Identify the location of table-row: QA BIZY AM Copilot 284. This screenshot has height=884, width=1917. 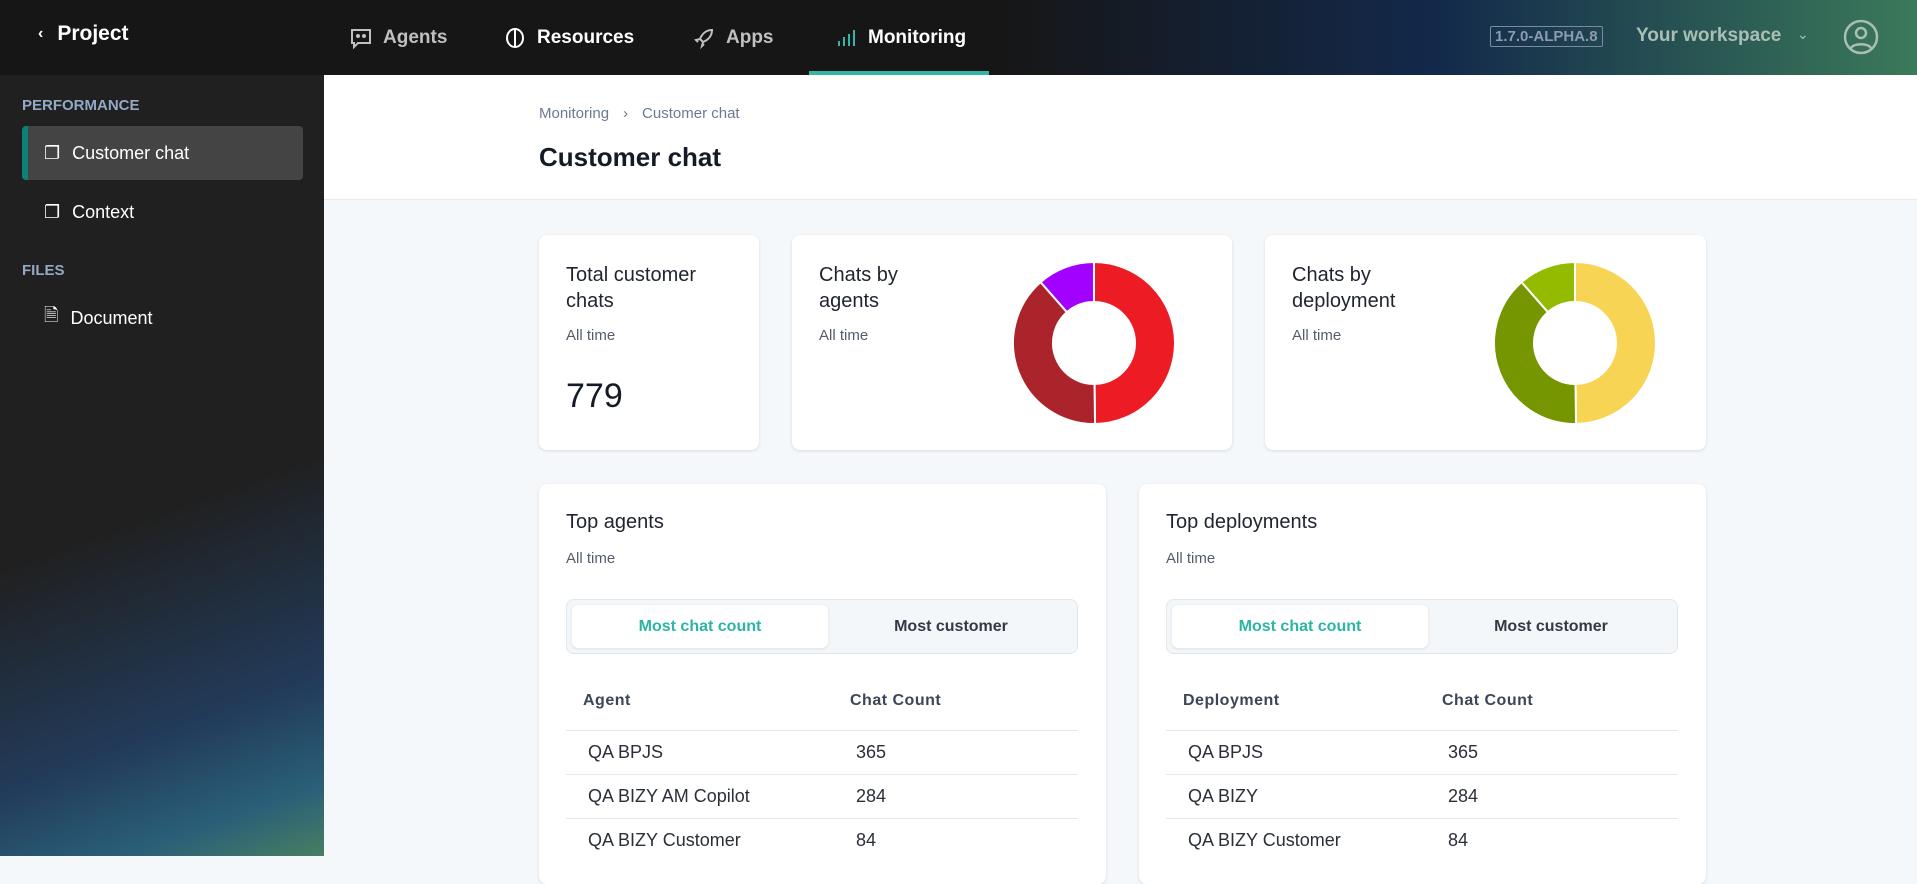
(822, 796).